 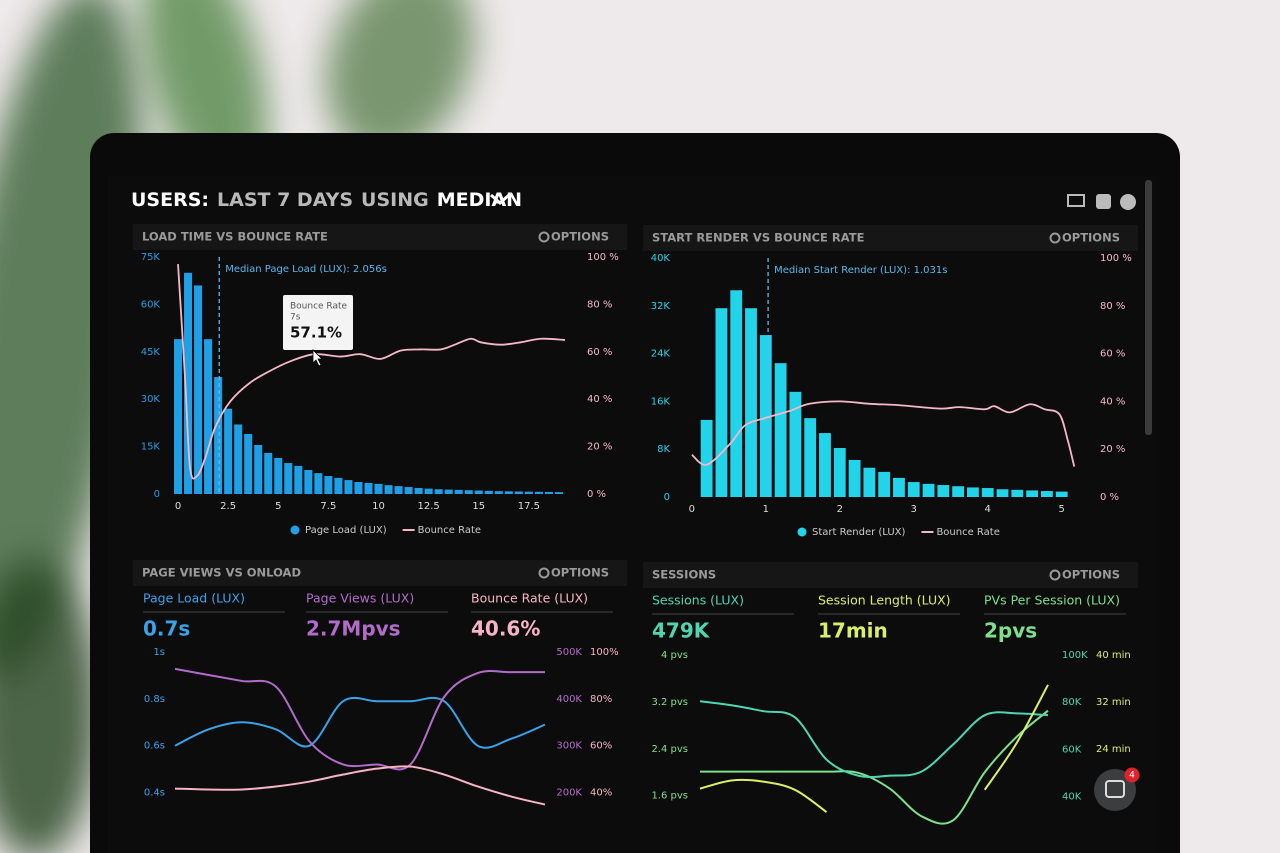 What do you see at coordinates (285, 200) in the screenshot?
I see `title-part: LAST 7 DAYS` at bounding box center [285, 200].